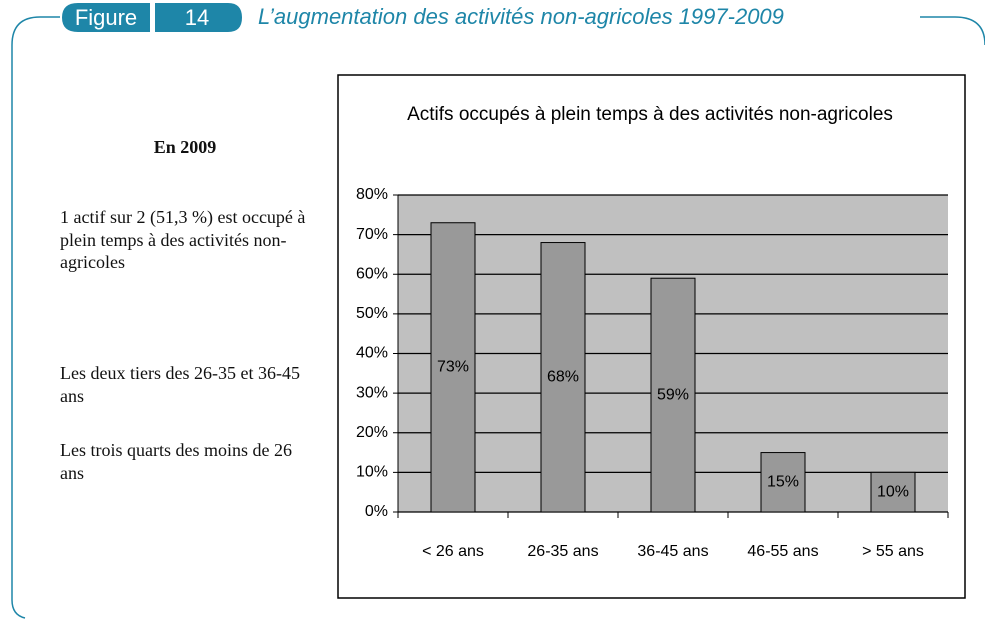 This screenshot has width=985, height=631. I want to click on data-label: 68%, so click(563, 376).